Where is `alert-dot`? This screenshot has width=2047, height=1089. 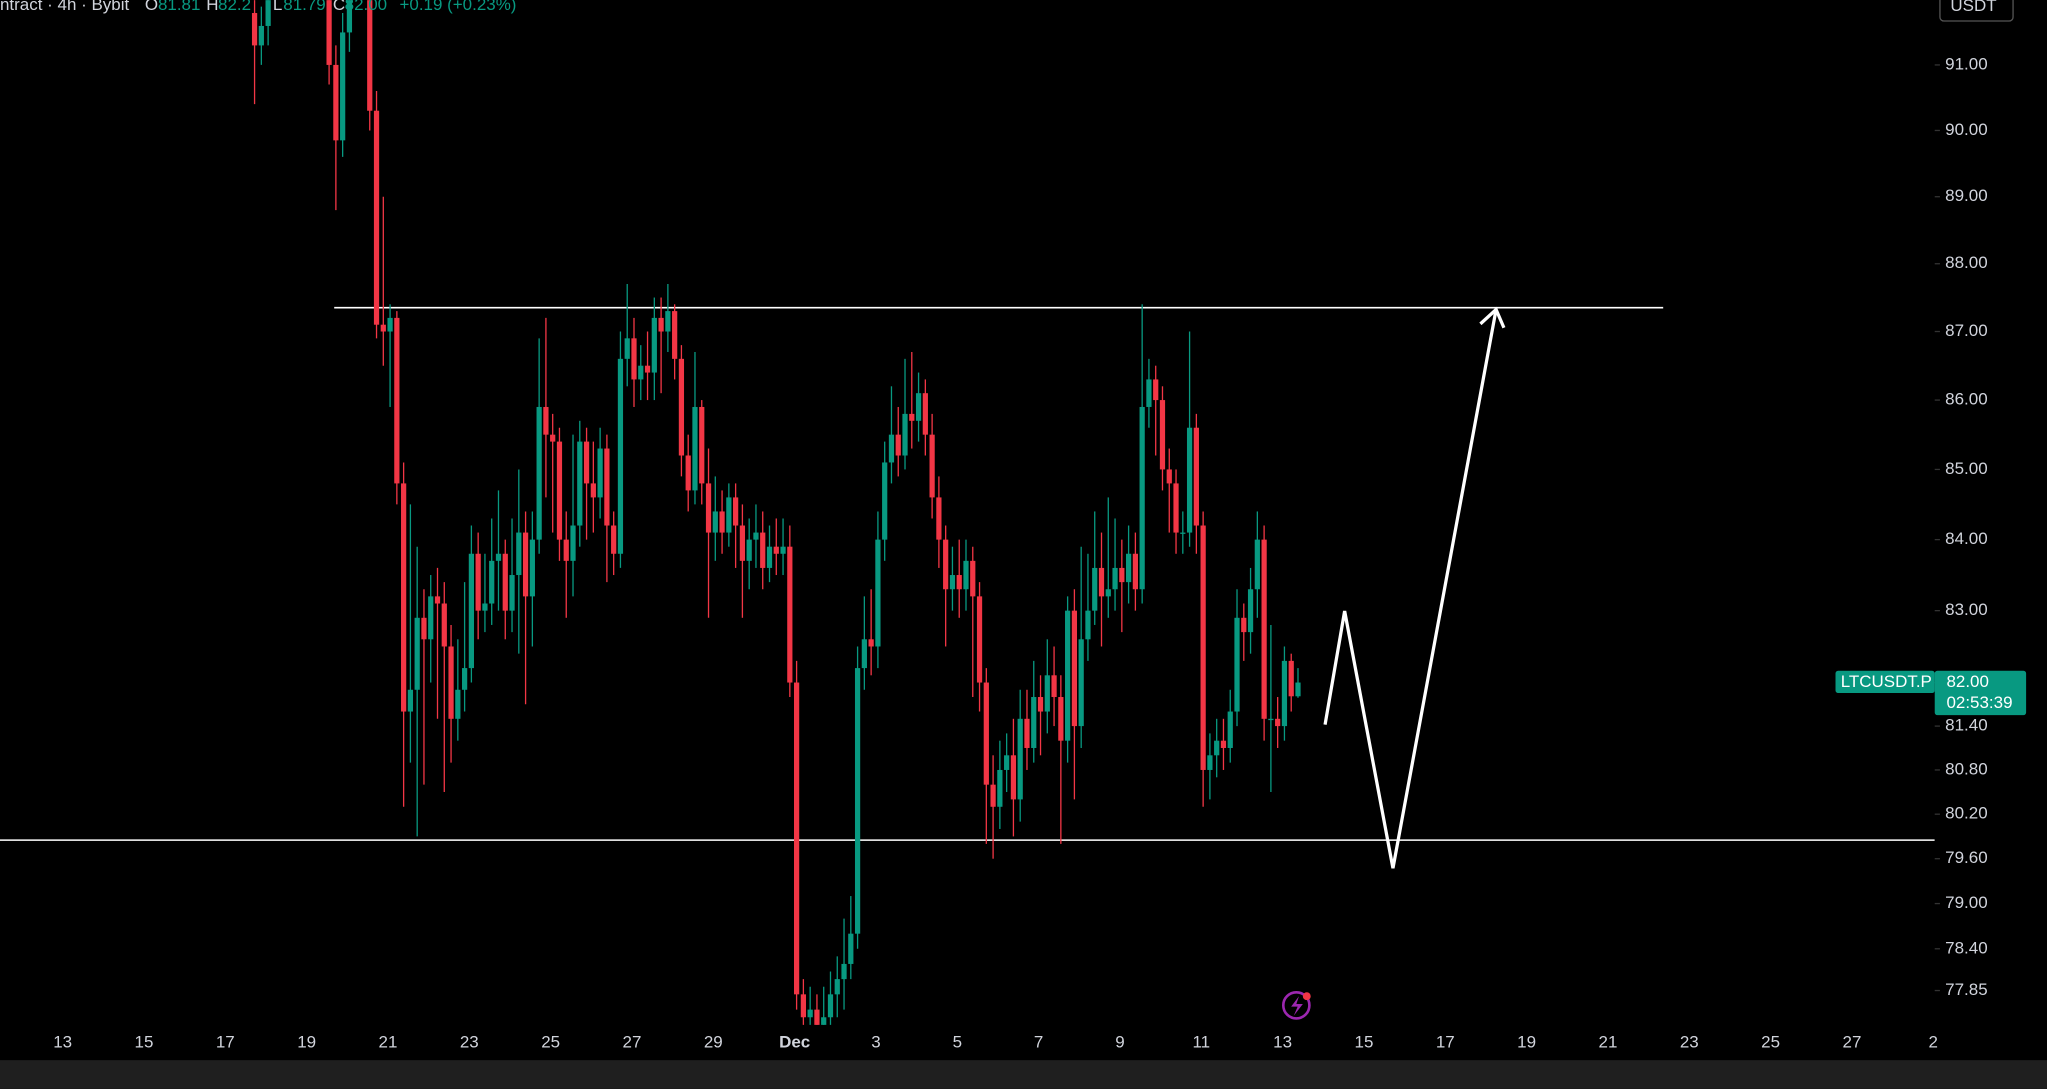 alert-dot is located at coordinates (1306, 996).